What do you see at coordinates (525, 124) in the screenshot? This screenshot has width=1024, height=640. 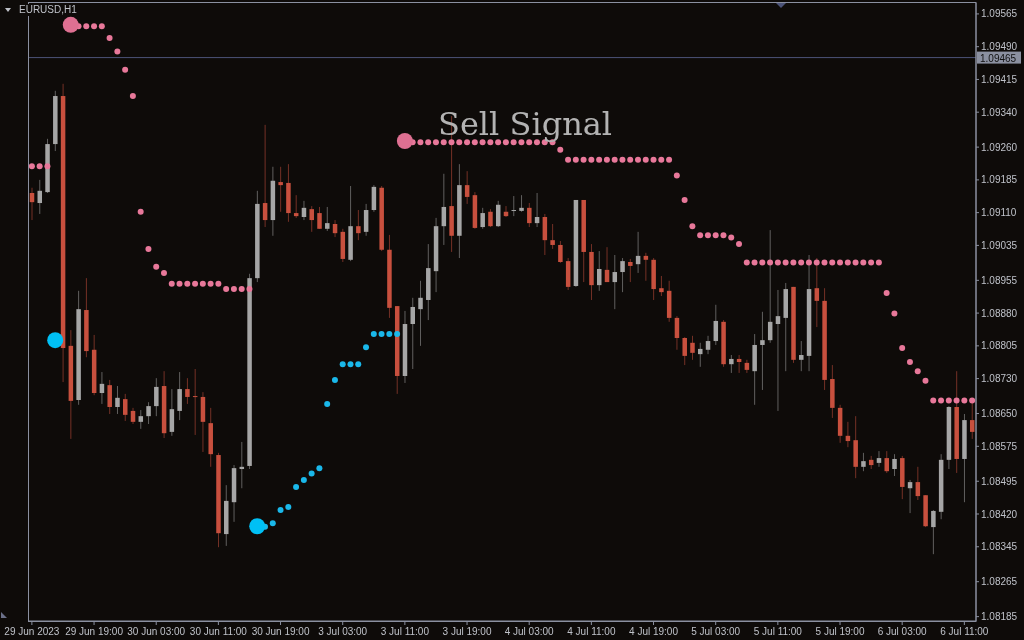 I see `annotation: Sell Signal` at bounding box center [525, 124].